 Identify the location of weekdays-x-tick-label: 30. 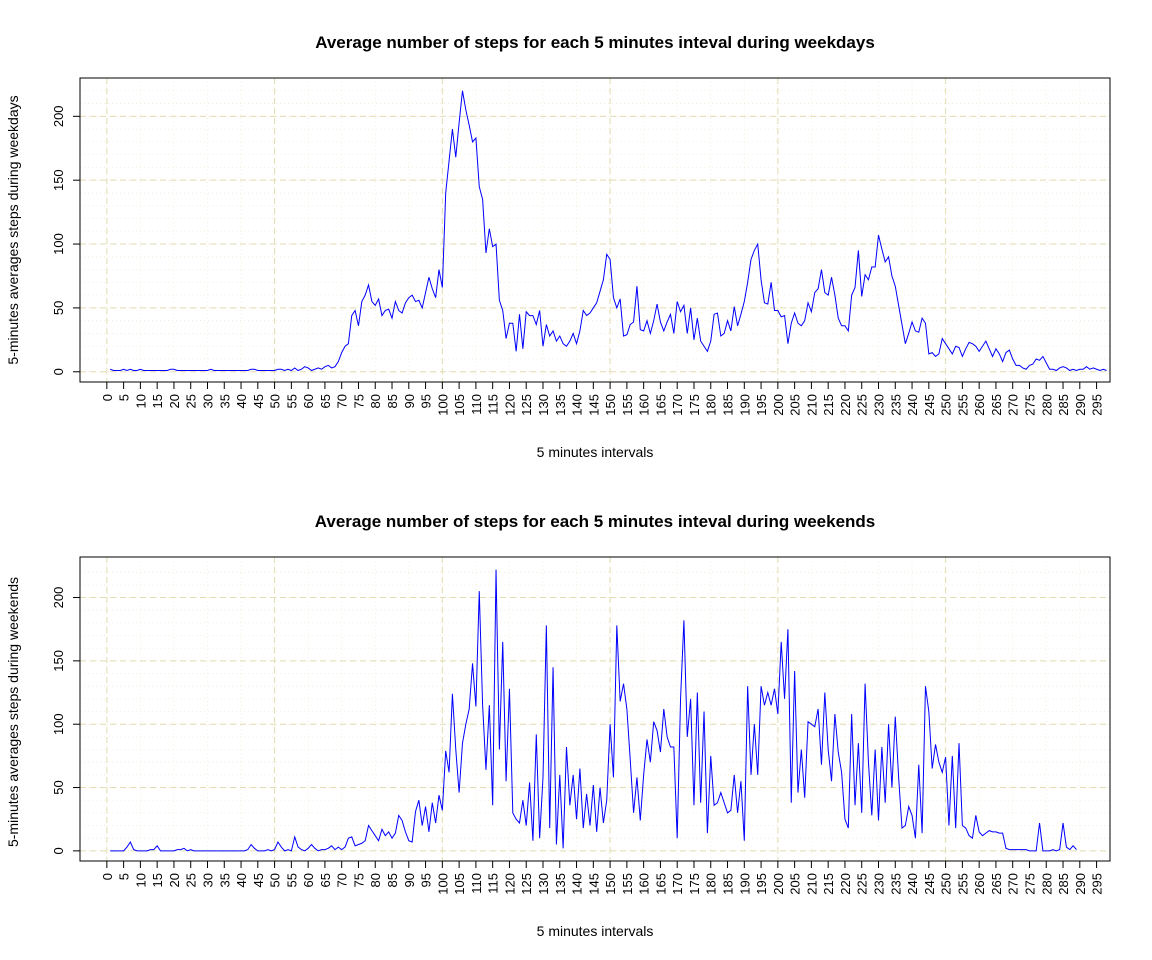
(207, 401).